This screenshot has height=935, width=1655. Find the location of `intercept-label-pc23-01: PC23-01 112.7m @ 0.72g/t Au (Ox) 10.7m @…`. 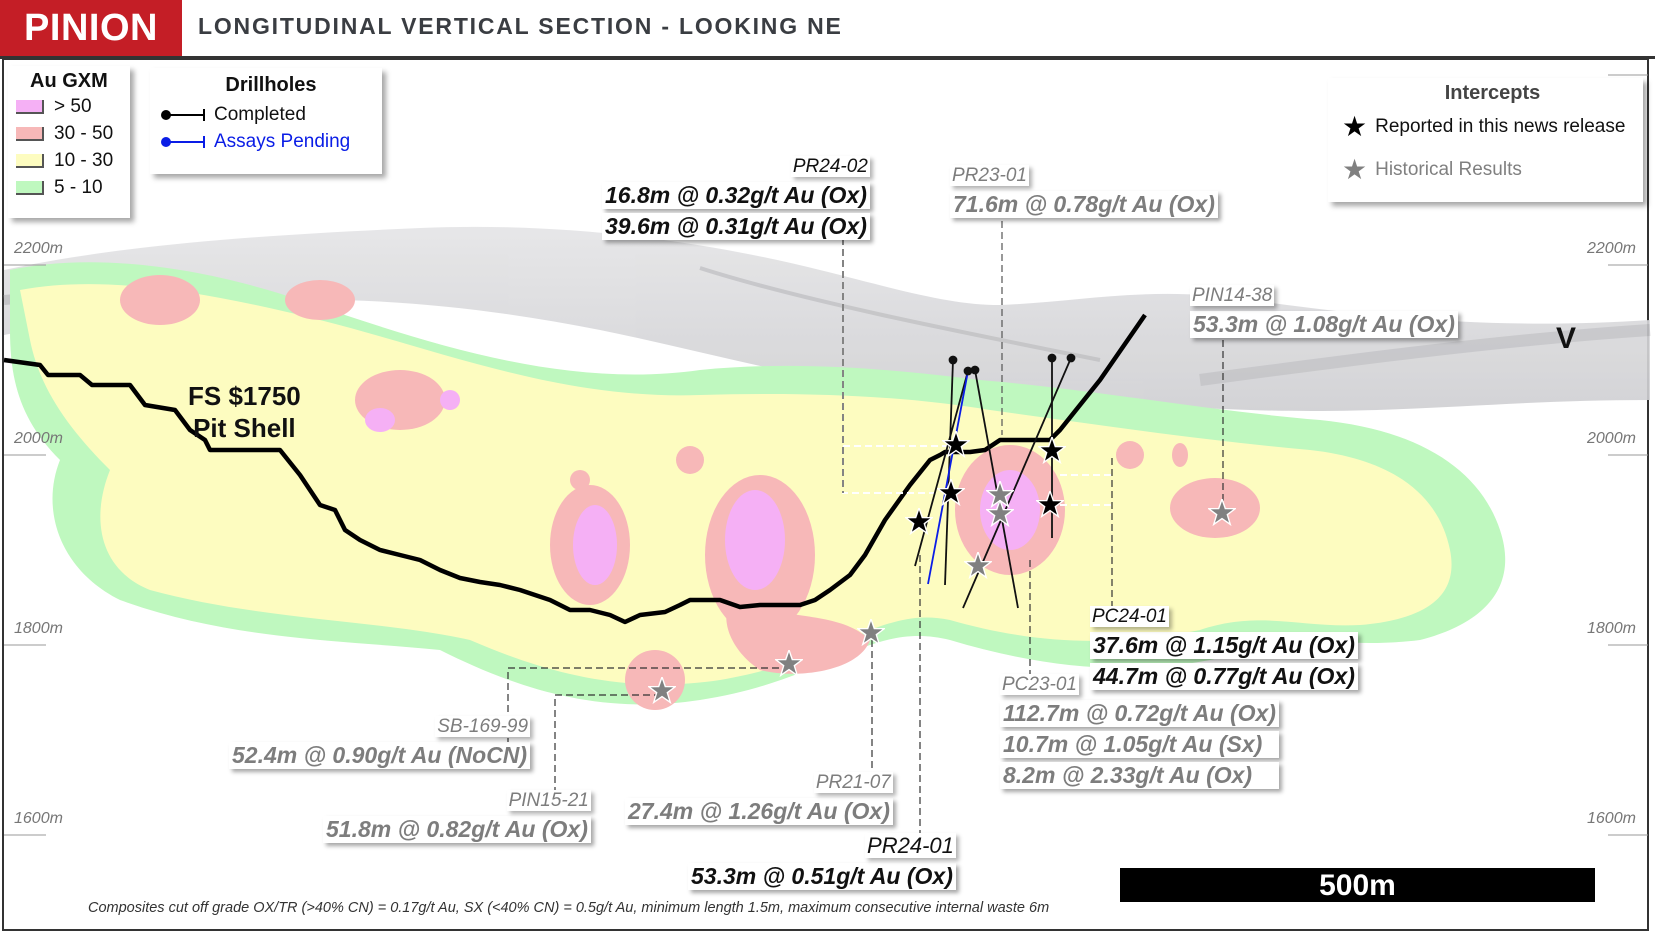

intercept-label-pc23-01: PC23-01 112.7m @ 0.72g/t Au (Ox) 10.7m @… is located at coordinates (1139, 731).